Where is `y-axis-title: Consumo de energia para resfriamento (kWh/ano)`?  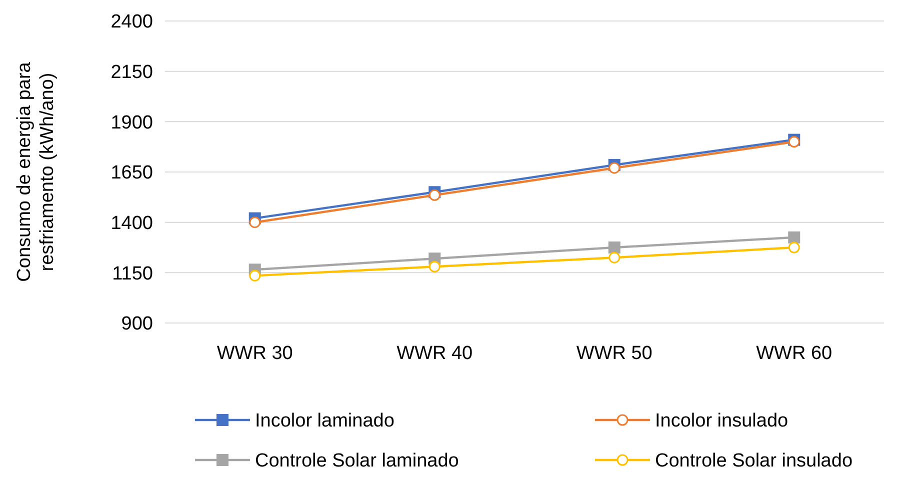
y-axis-title: Consumo de energia para resfriamento (kWh/ano) is located at coordinates (36, 172).